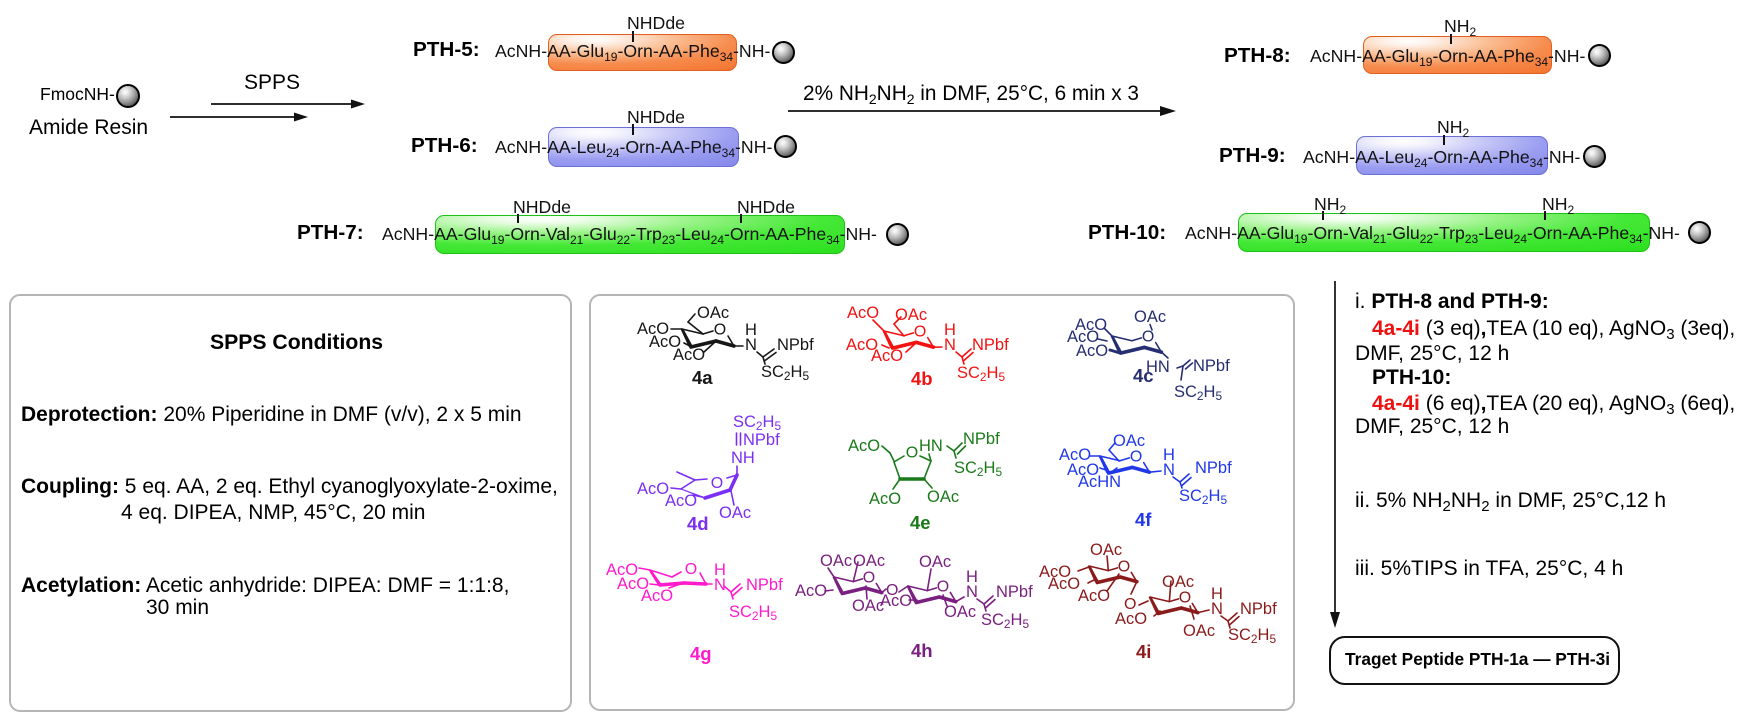 This screenshot has height=715, width=1758. I want to click on svg-text: 4i, so click(1143, 651).